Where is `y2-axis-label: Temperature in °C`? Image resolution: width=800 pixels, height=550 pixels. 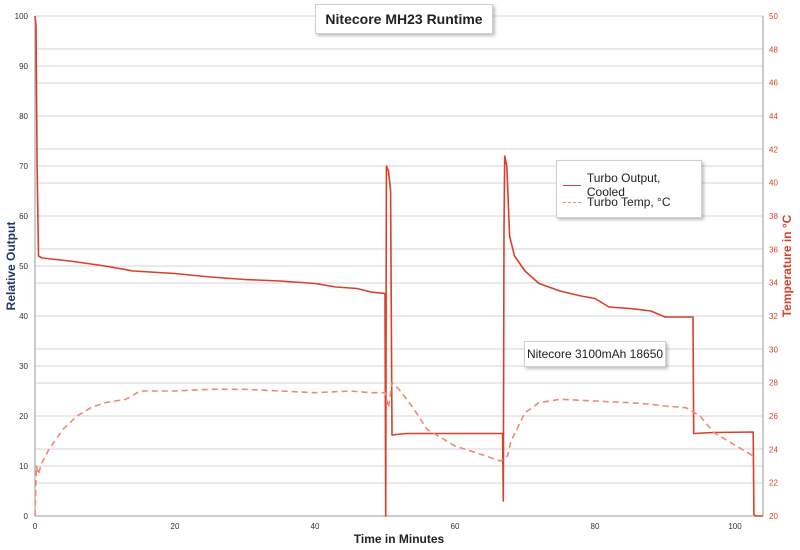 y2-axis-label: Temperature in °C is located at coordinates (787, 265).